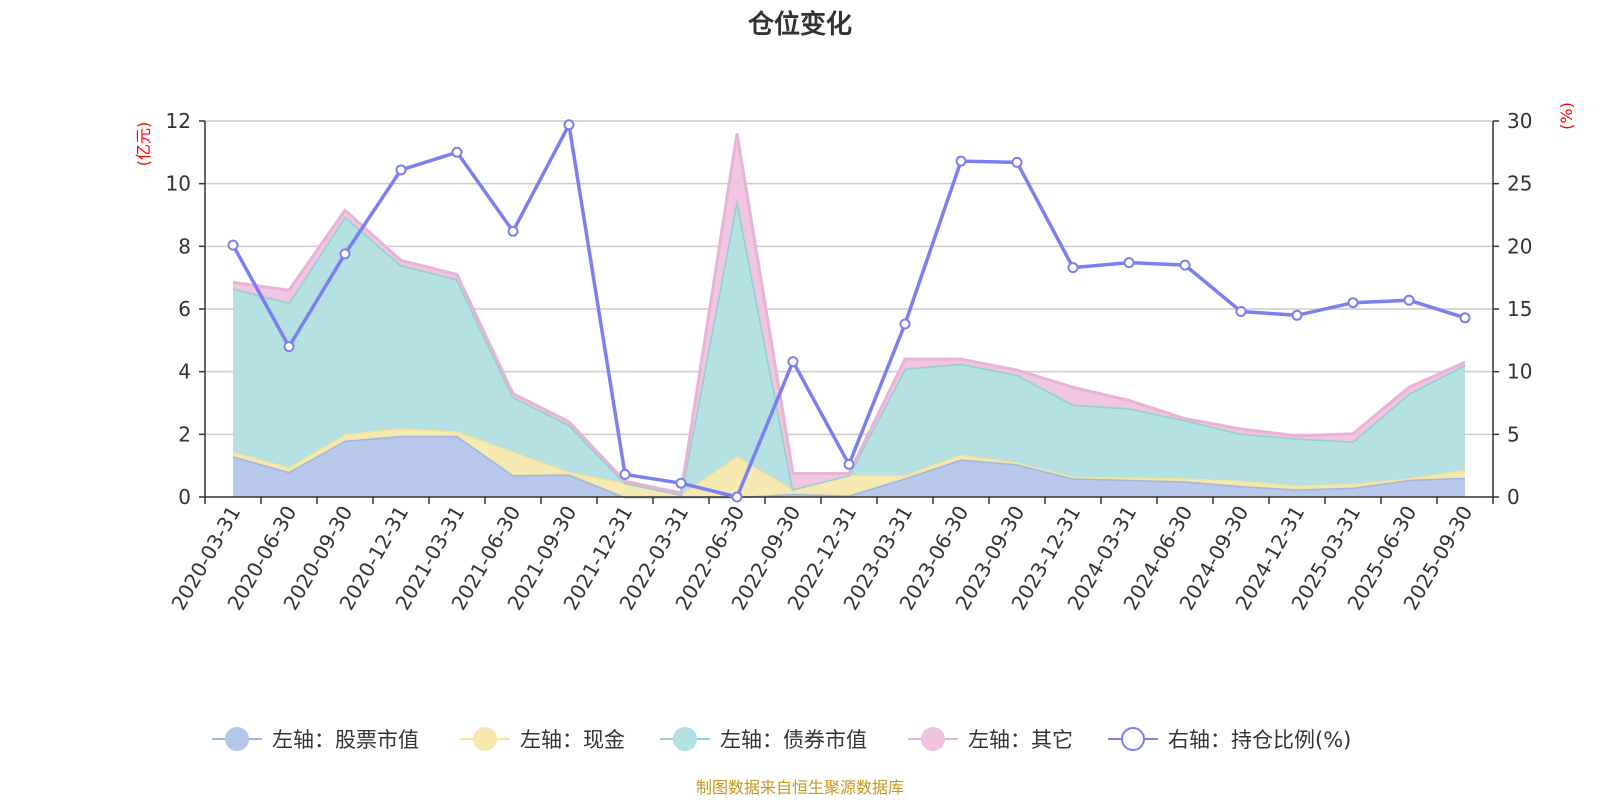  Describe the element at coordinates (1566, 116) in the screenshot. I see `right-axis-unit: (%)` at that location.